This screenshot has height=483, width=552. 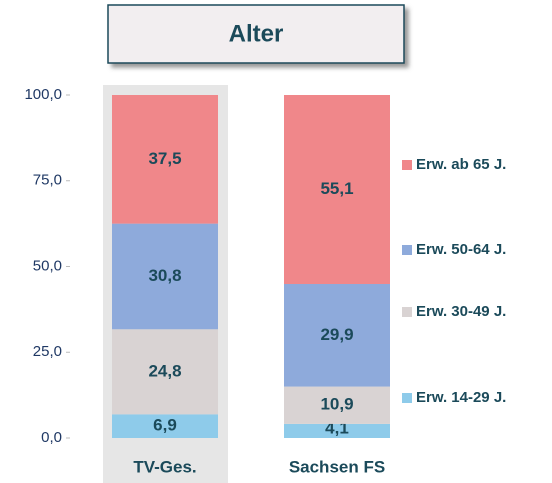 I want to click on legend-label: Erw. 14-29 J., so click(x=461, y=397).